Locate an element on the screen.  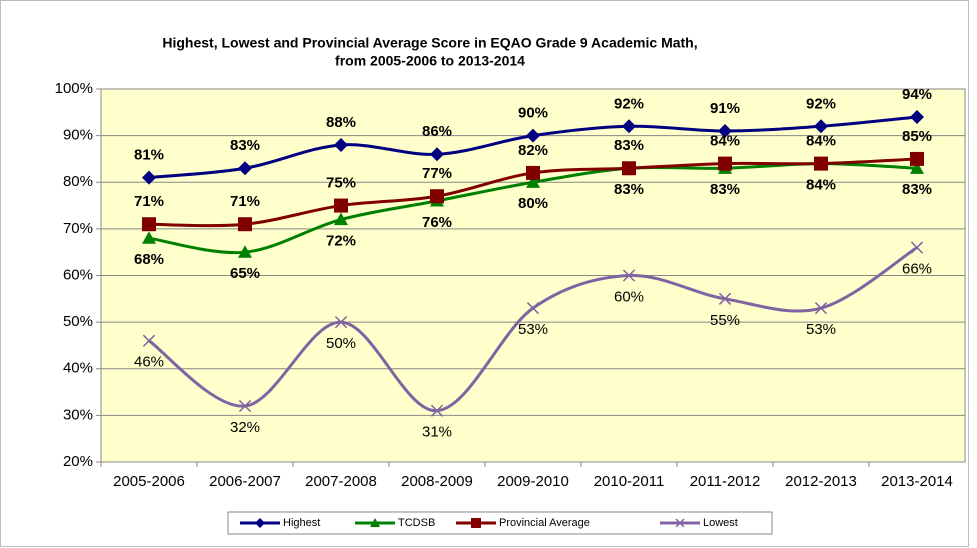
y-tick-label: 90% is located at coordinates (78, 135).